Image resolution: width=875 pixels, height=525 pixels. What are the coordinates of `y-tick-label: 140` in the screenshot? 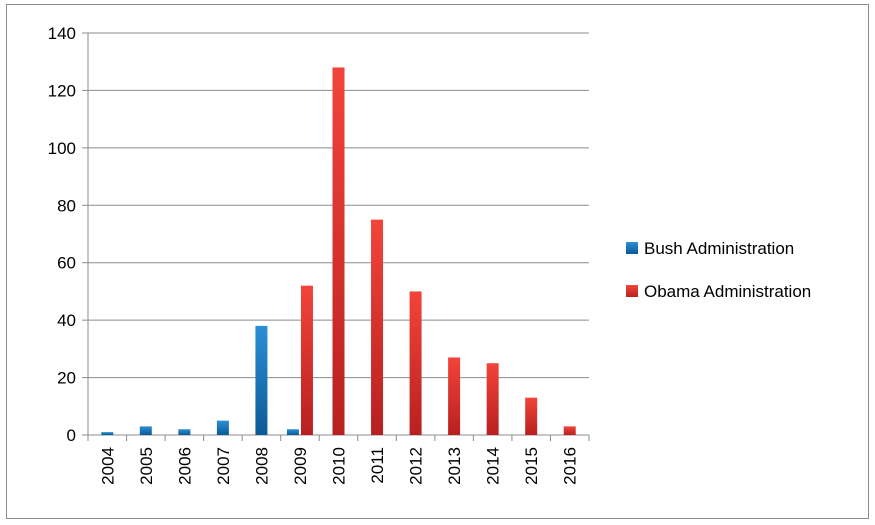 It's located at (62, 33).